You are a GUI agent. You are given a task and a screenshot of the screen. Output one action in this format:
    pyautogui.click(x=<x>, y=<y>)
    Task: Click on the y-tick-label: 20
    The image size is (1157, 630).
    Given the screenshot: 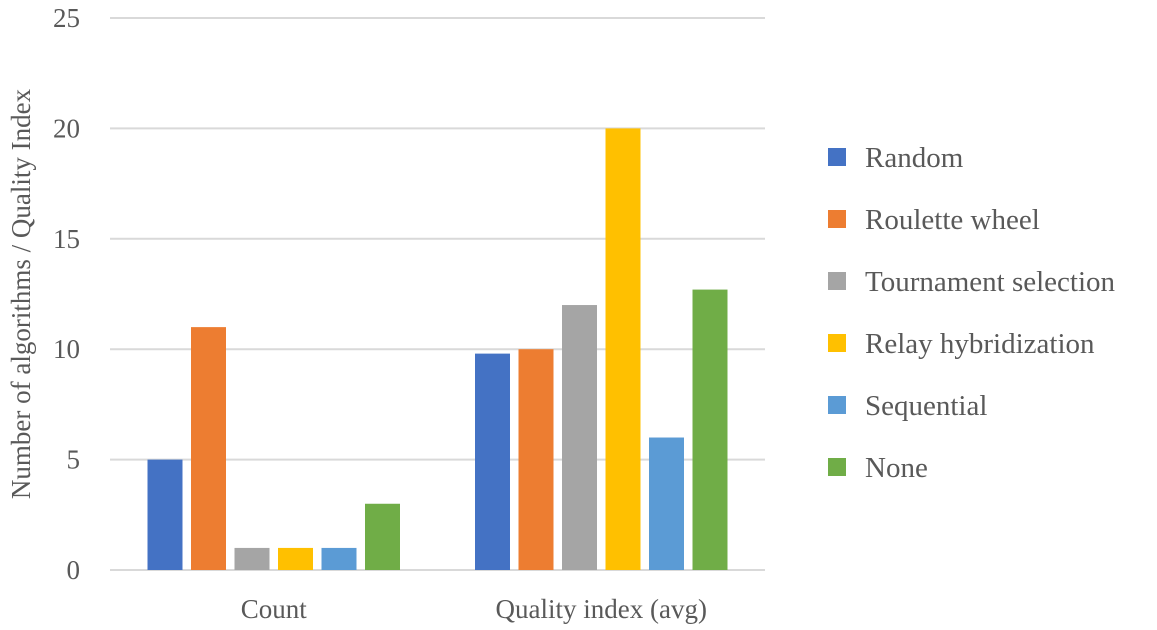 What is the action you would take?
    pyautogui.click(x=66, y=128)
    